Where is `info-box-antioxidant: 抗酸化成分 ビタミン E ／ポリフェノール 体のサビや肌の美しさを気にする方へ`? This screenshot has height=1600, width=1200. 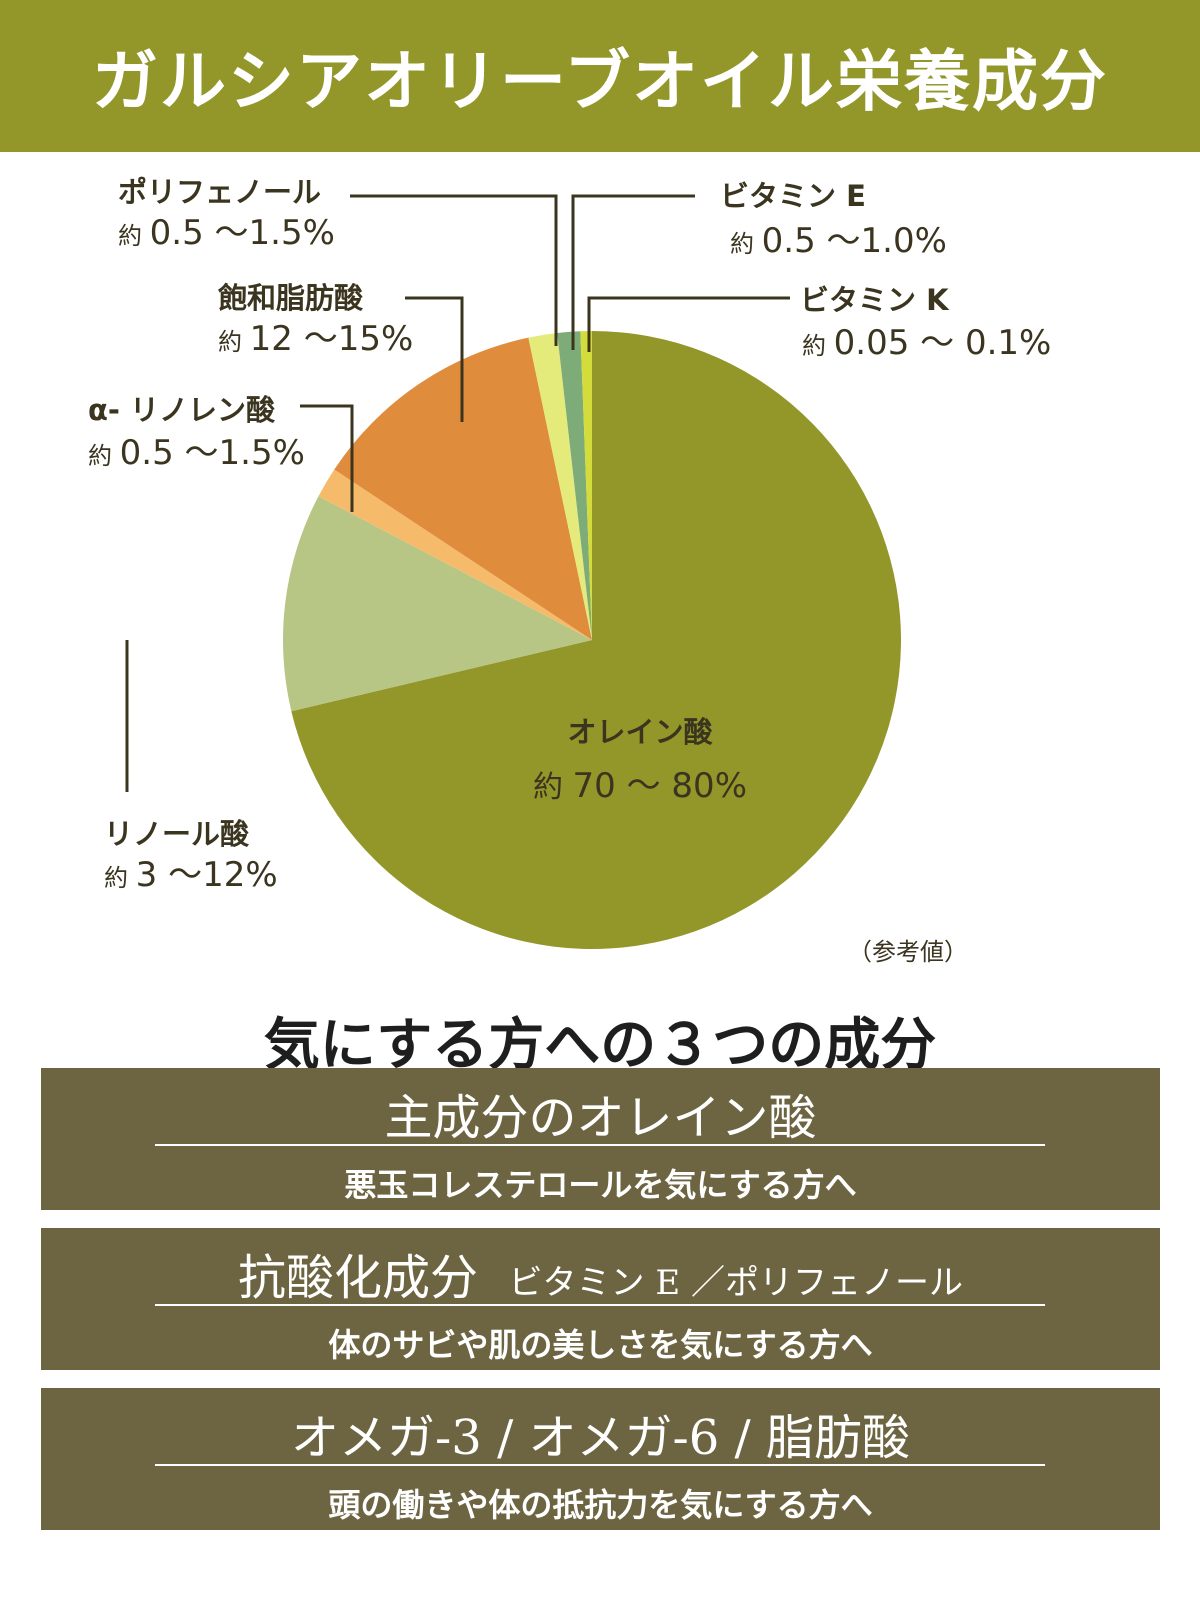 info-box-antioxidant: 抗酸化成分 ビタミン E ／ポリフェノール 体のサビや肌の美しさを気にする方へ is located at coordinates (600, 1299).